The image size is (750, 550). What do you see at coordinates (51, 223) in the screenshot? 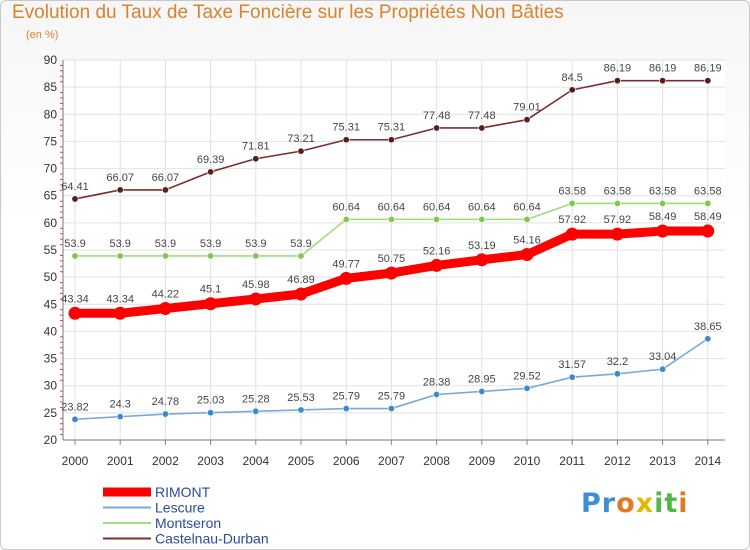
I see `y-tick-label: 60` at bounding box center [51, 223].